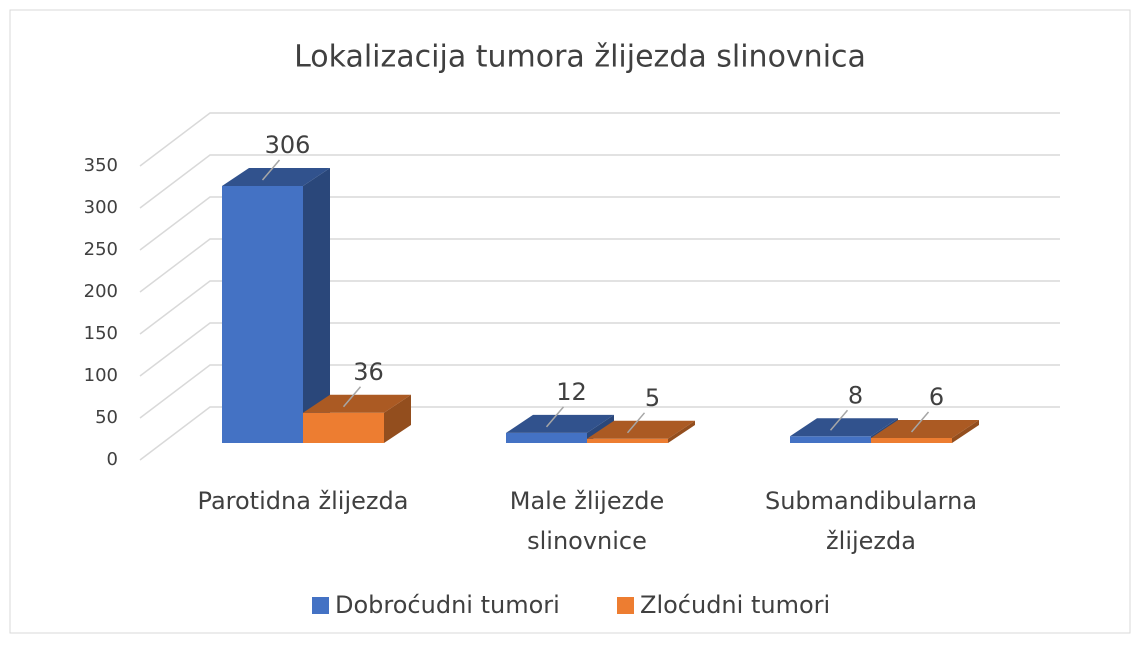 This screenshot has height=648, width=1140. I want to click on data-label: 8, so click(855, 395).